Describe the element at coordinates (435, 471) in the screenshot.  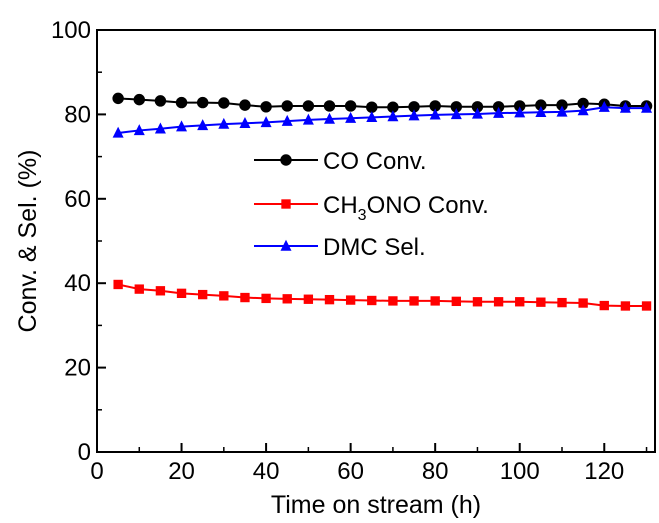
I see `x-tick-label: 80` at that location.